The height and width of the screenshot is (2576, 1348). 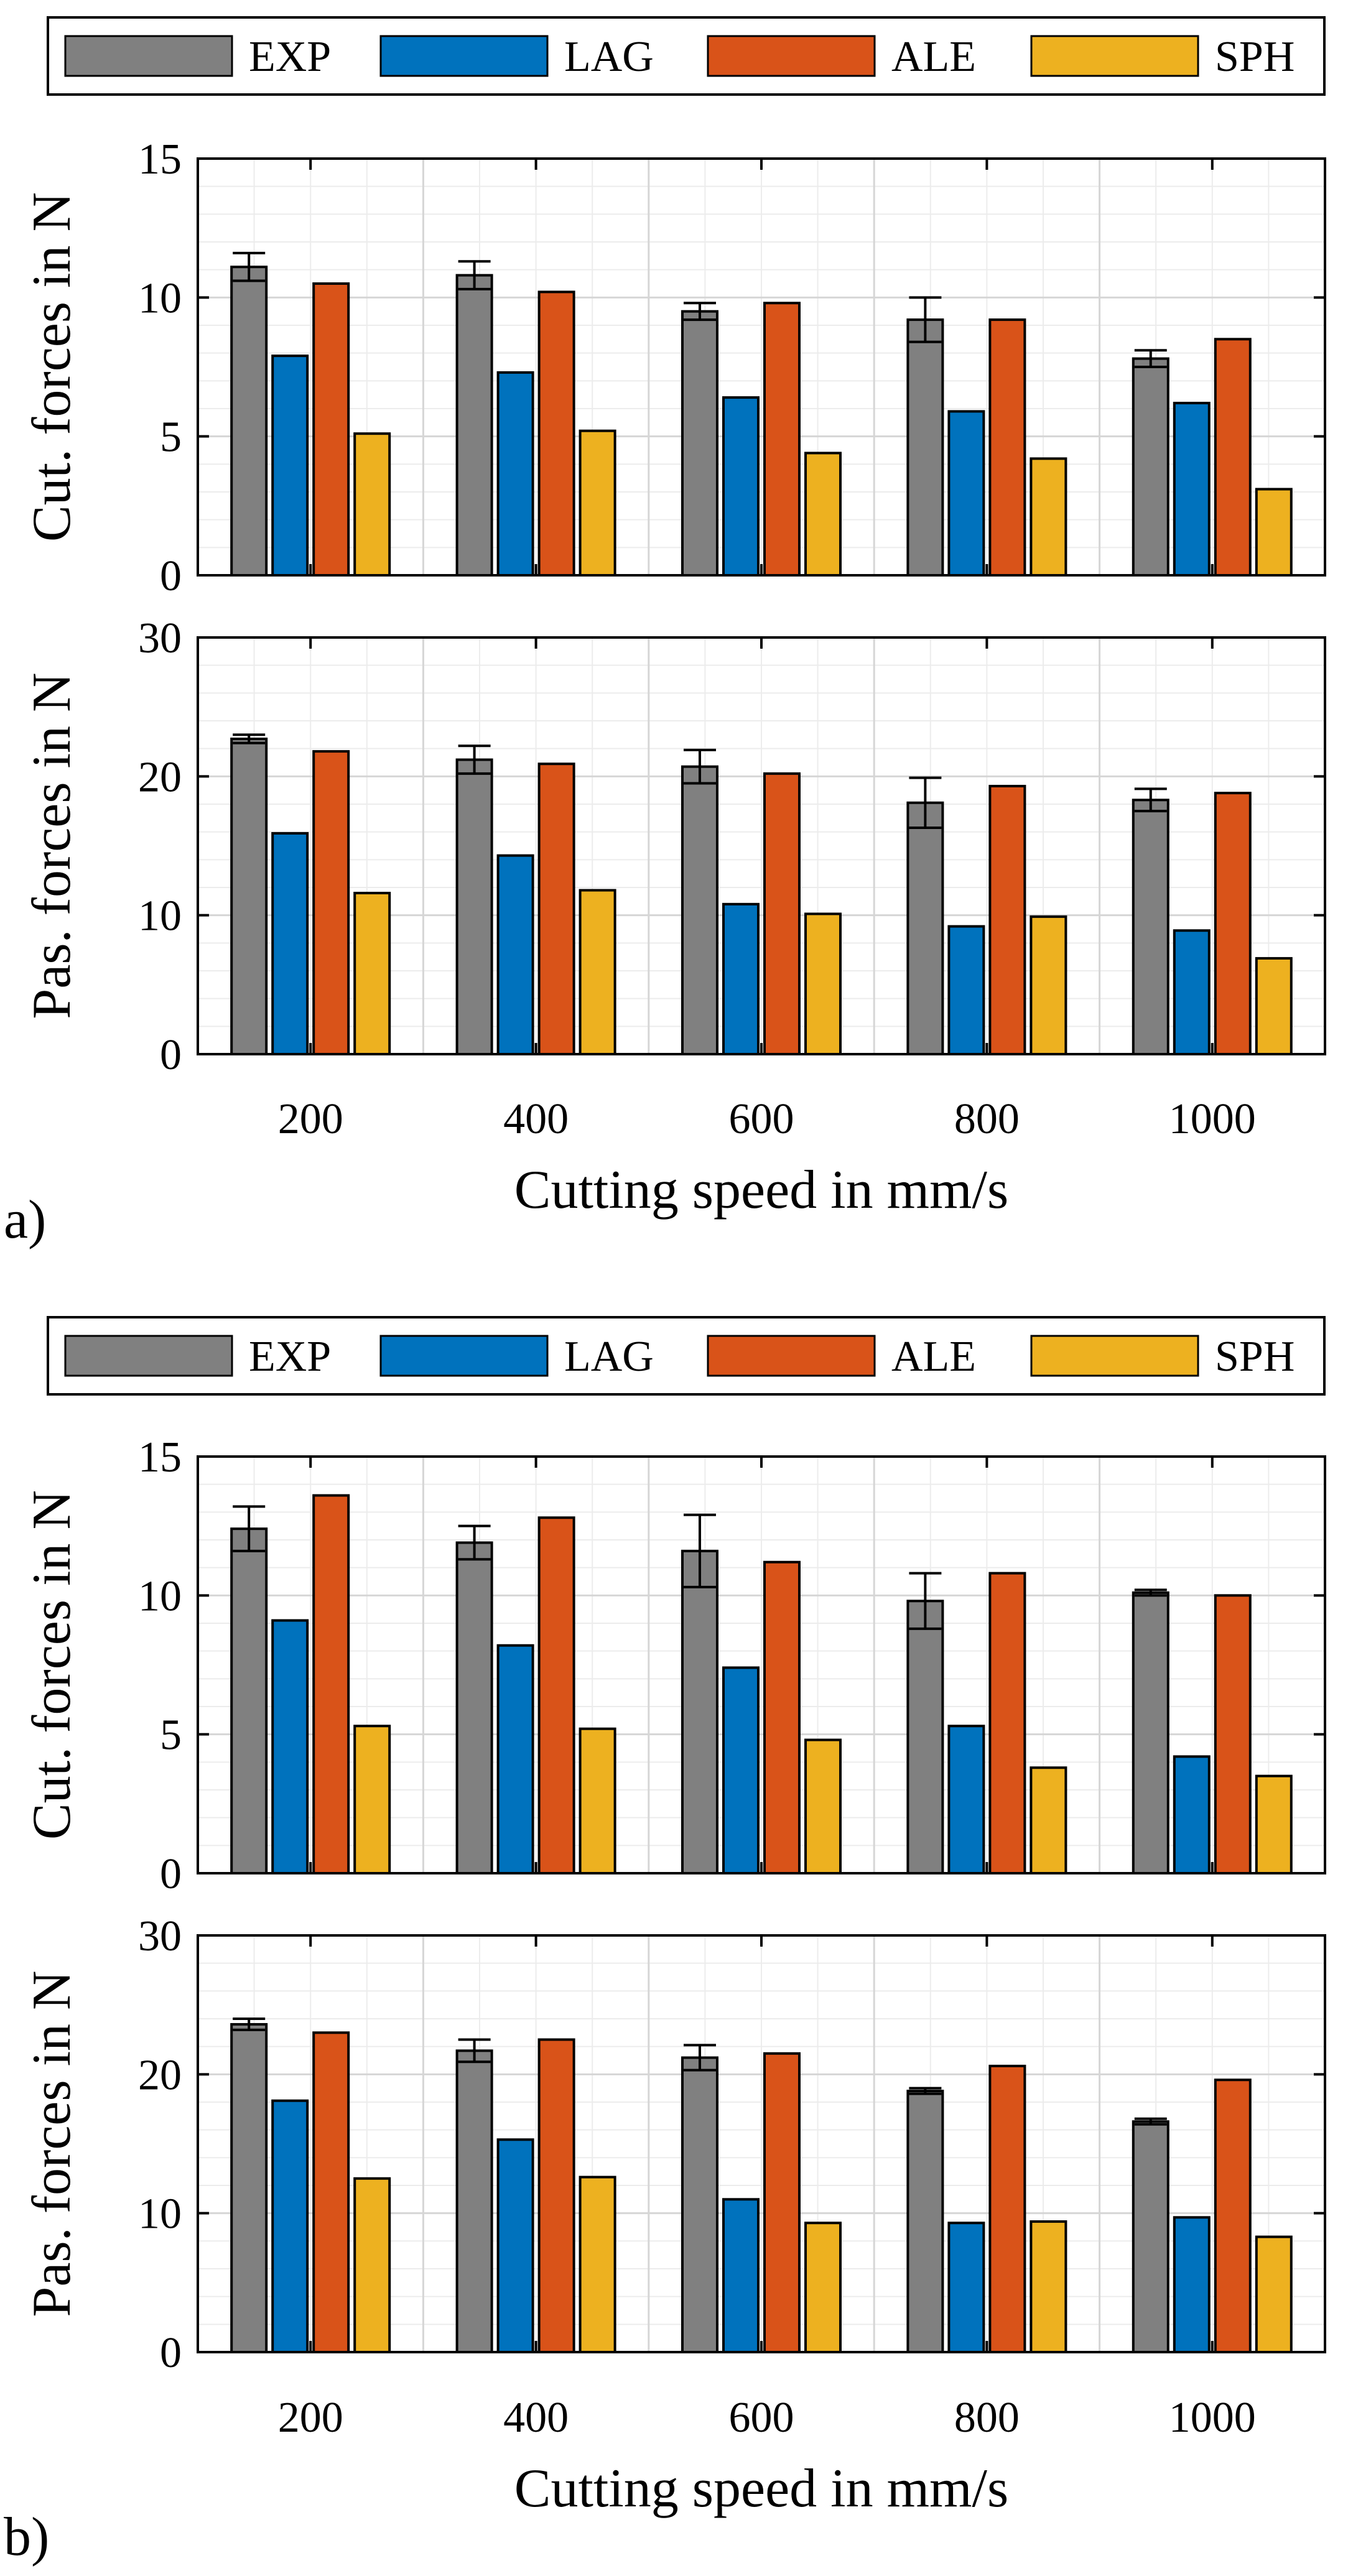 I want to click on y-tick-label: 15, so click(x=160, y=160).